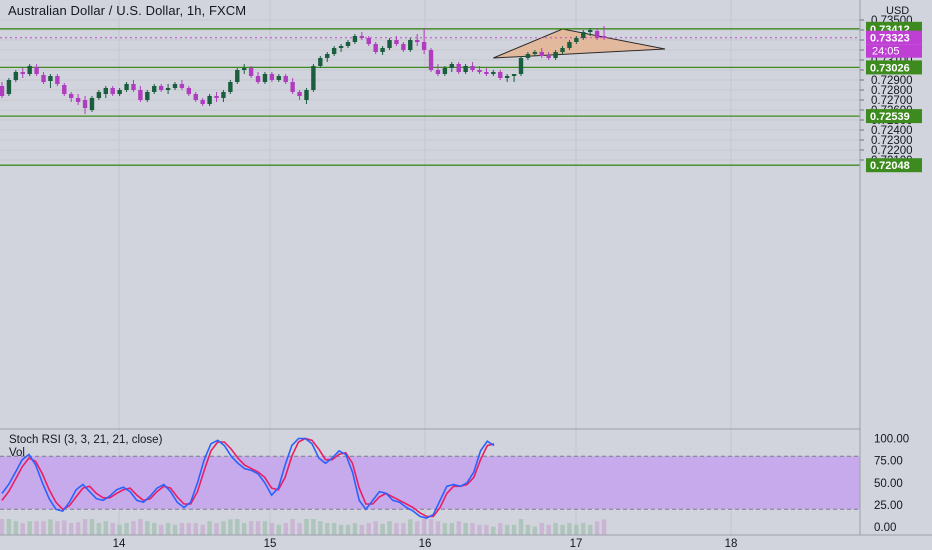 This screenshot has width=932, height=550. I want to click on level-price-label: 0.72539, so click(890, 117).